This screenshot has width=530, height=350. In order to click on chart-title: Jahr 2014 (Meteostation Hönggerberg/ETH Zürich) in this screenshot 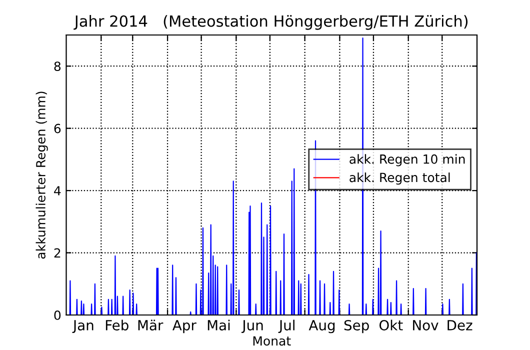, I will do `click(271, 22)`.